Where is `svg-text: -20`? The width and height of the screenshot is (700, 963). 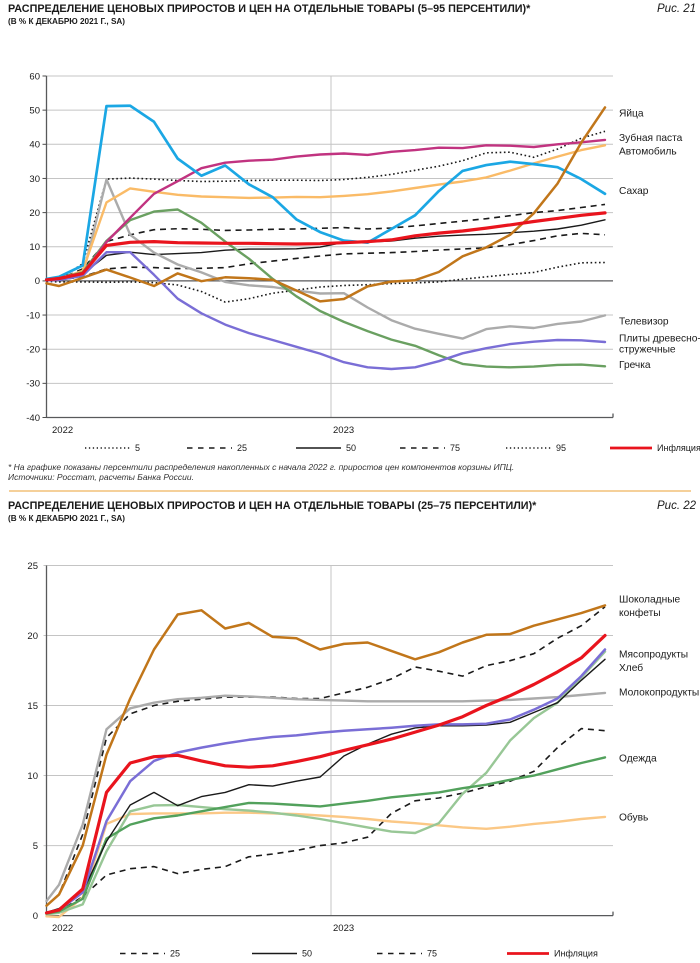
svg-text: -20 is located at coordinates (33, 350).